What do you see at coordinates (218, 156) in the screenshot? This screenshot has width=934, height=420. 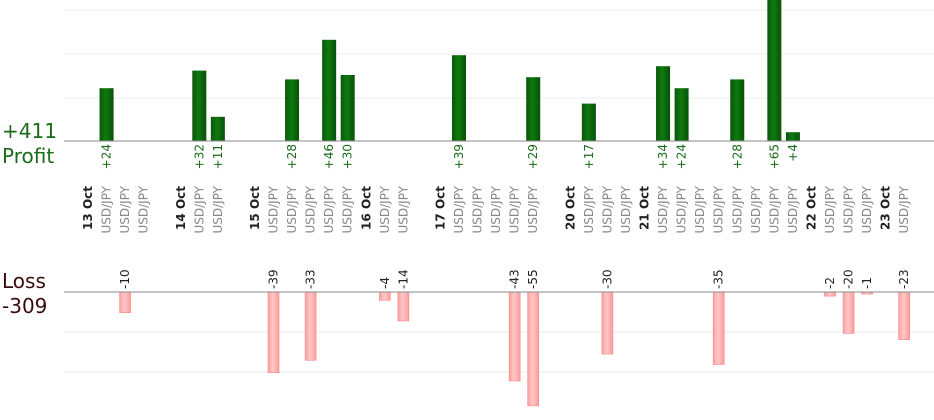 I see `profit-value-label: +11` at bounding box center [218, 156].